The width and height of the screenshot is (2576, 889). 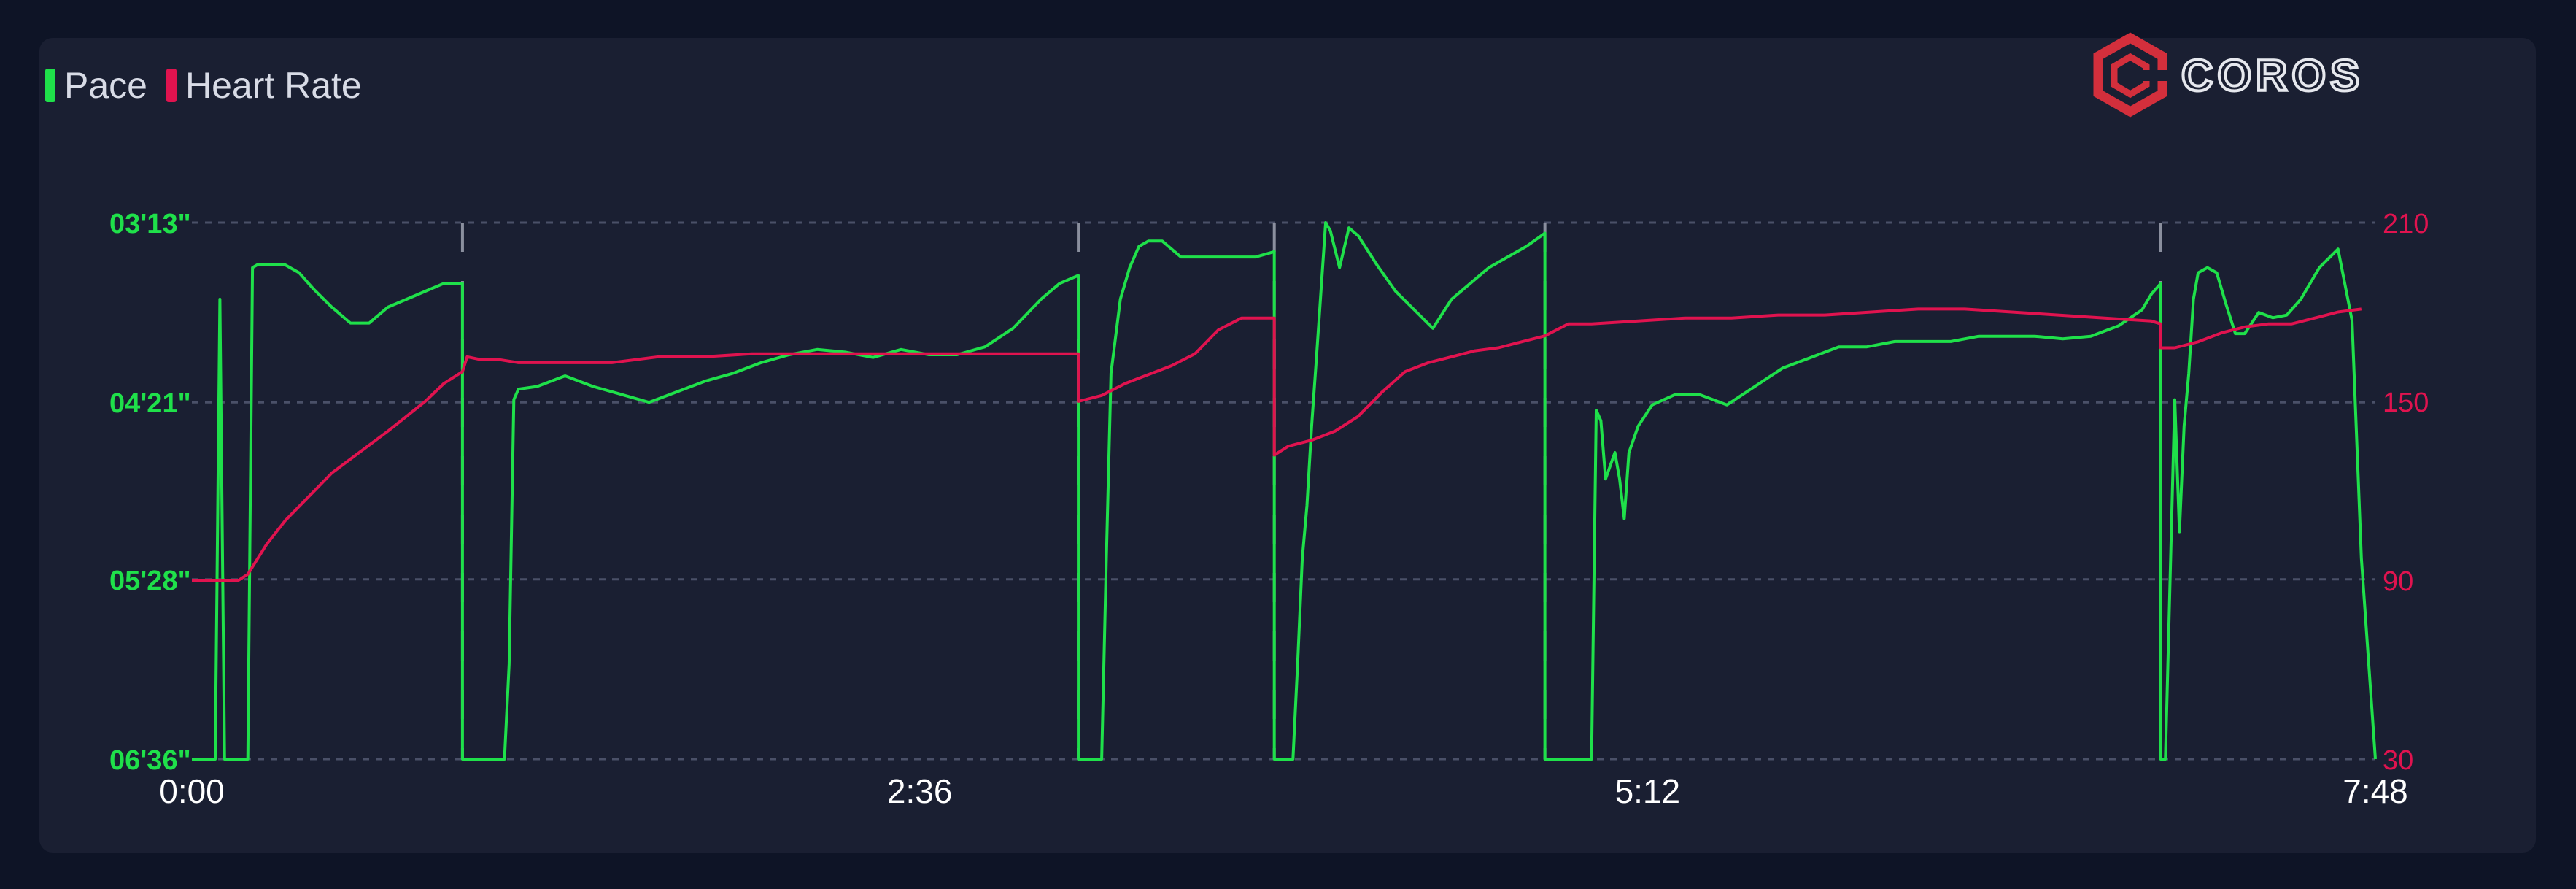 I want to click on x-tick-label-1: 2:36, so click(x=920, y=791).